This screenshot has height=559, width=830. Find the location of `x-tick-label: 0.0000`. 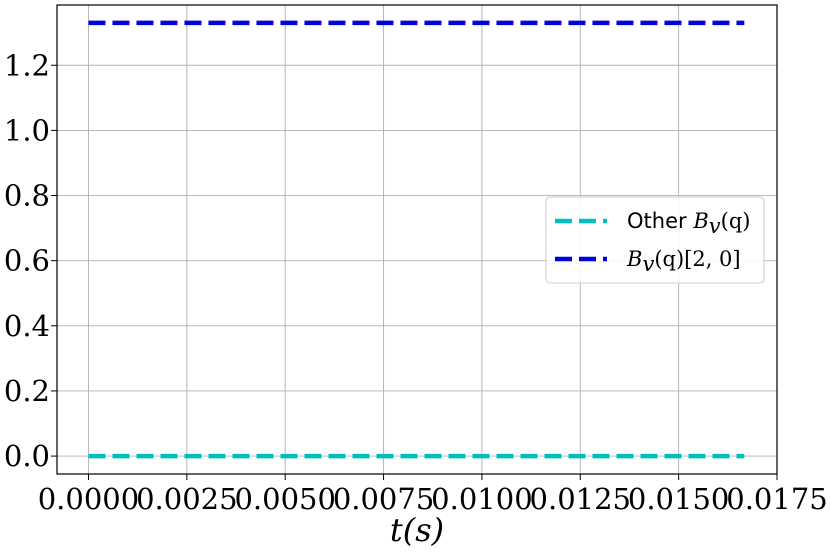

x-tick-label: 0.0000 is located at coordinates (88, 499).